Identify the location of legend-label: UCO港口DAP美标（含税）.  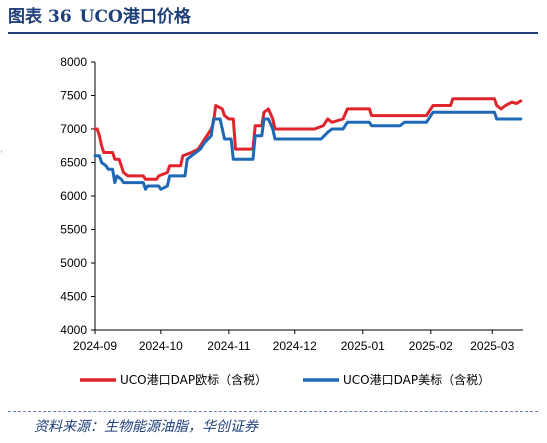
(416, 379).